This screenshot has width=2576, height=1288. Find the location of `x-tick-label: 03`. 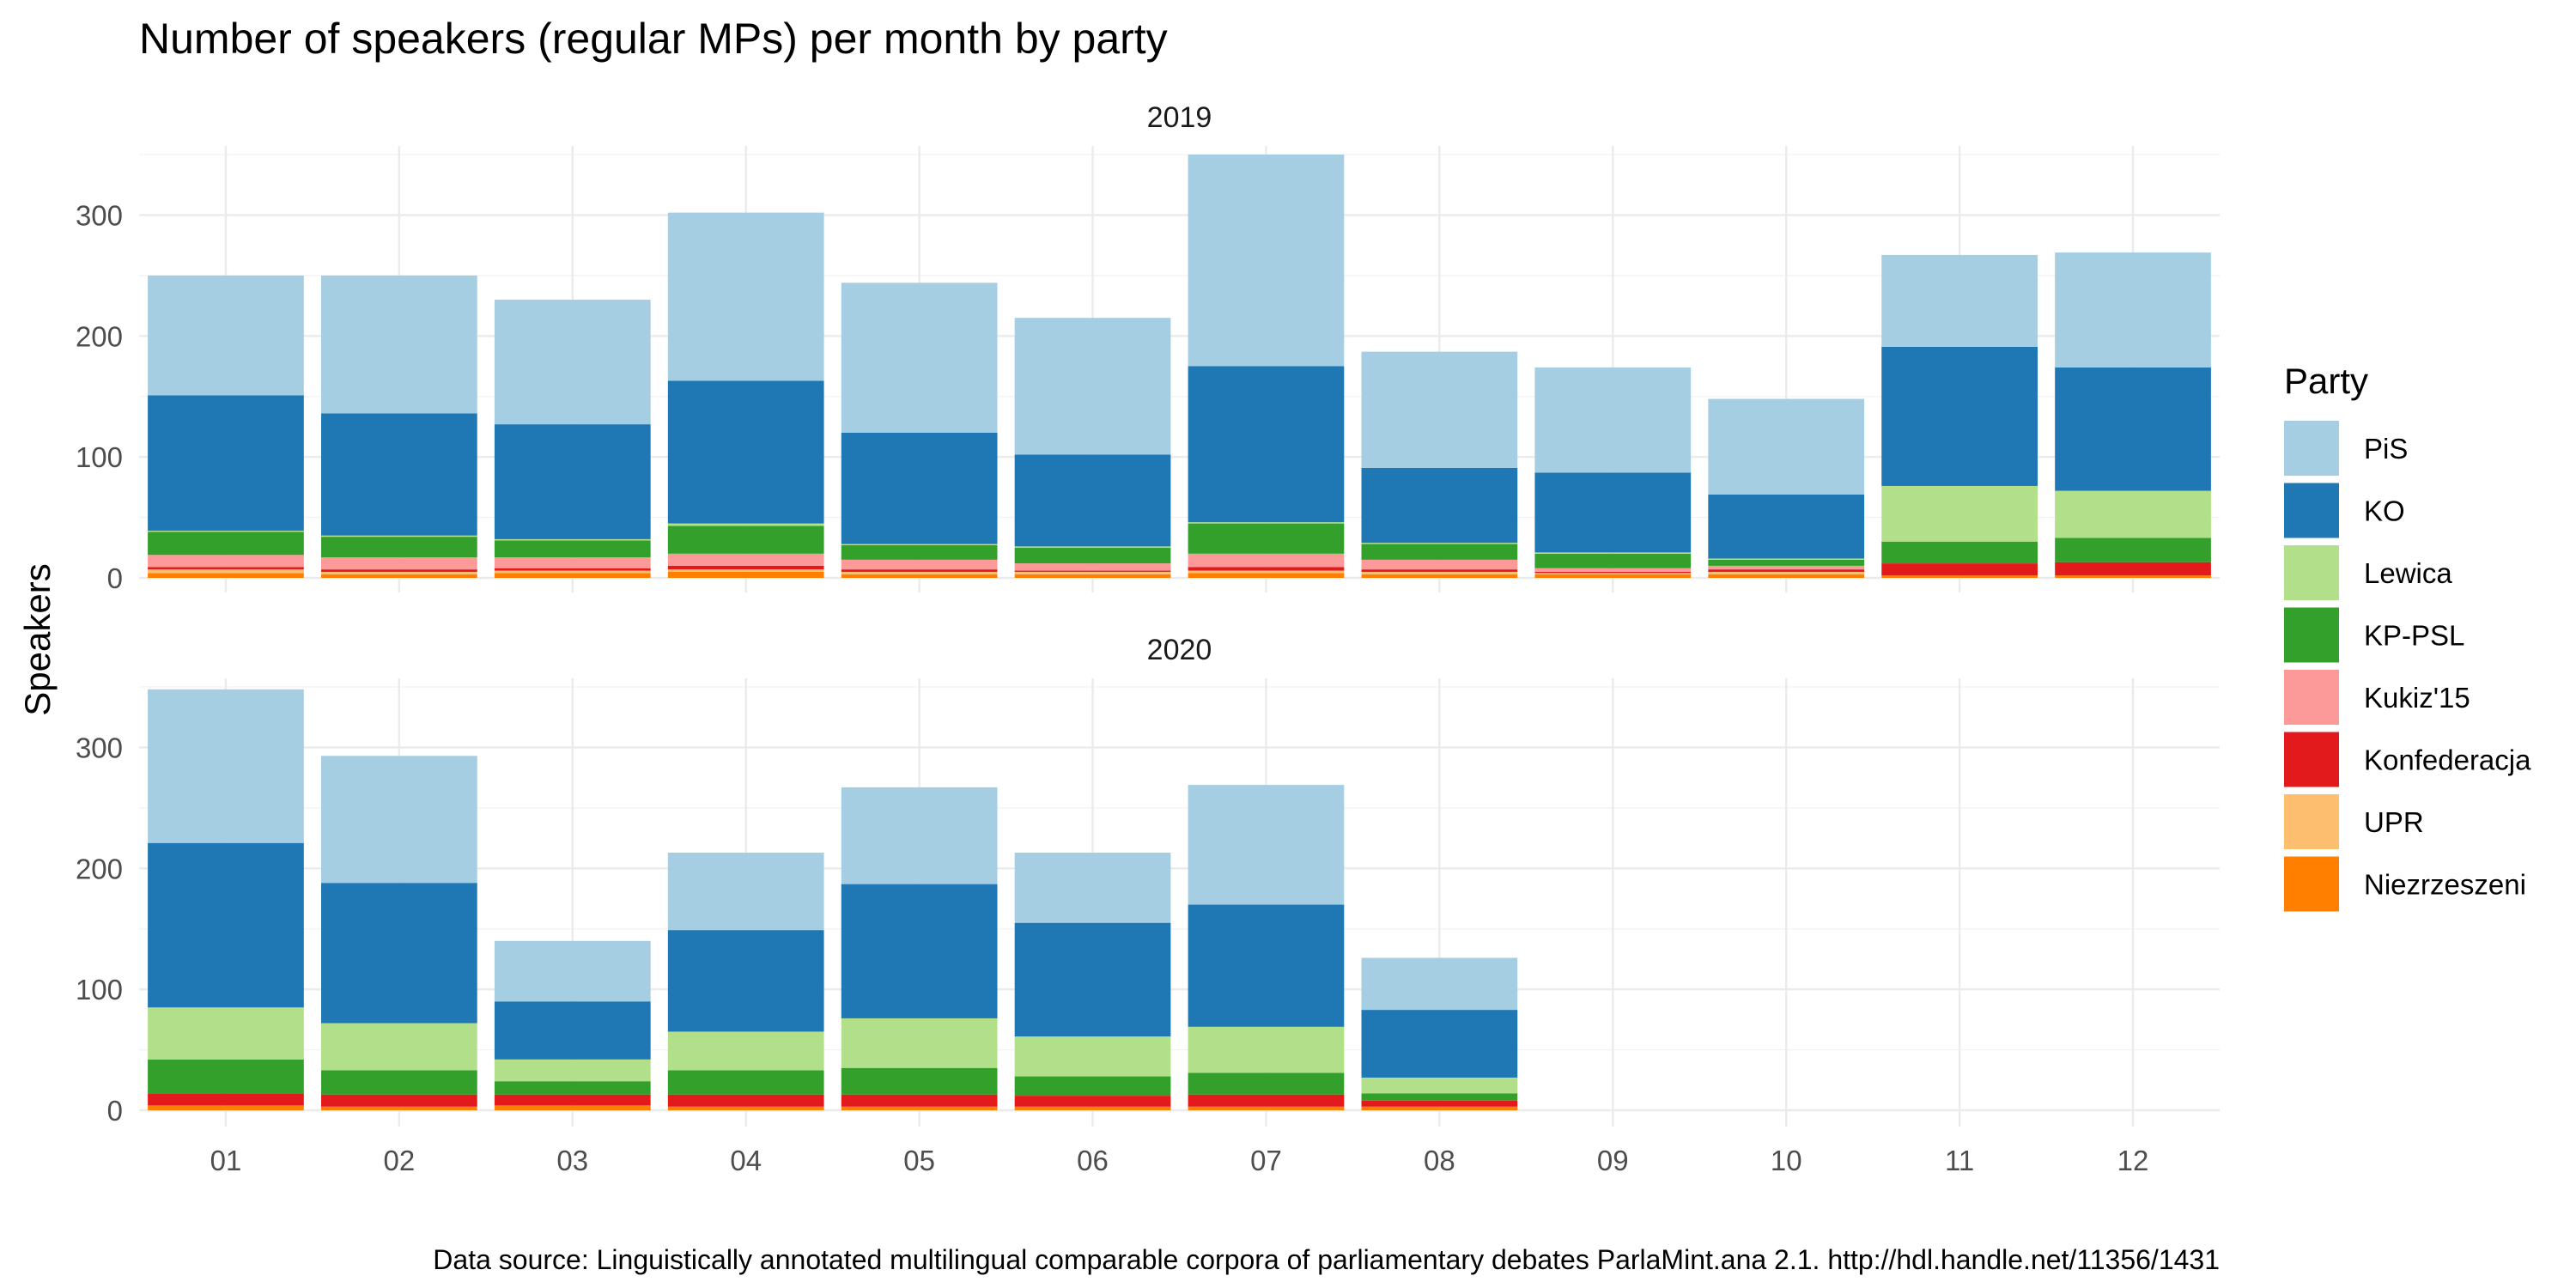

x-tick-label: 03 is located at coordinates (572, 1160).